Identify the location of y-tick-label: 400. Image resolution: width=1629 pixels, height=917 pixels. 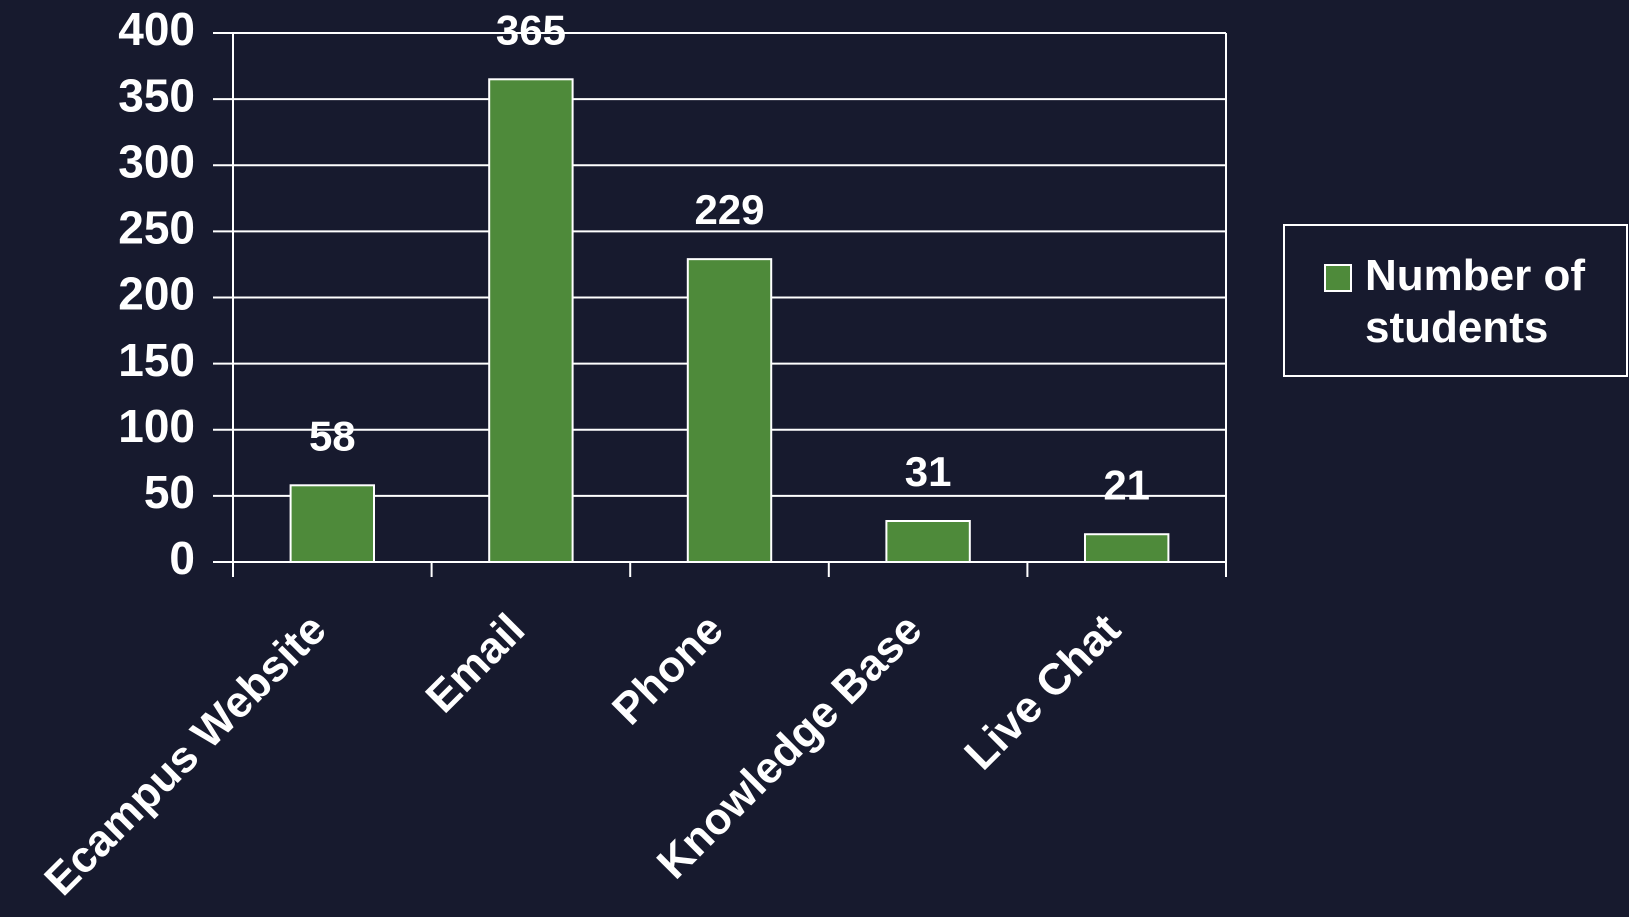
(156, 29).